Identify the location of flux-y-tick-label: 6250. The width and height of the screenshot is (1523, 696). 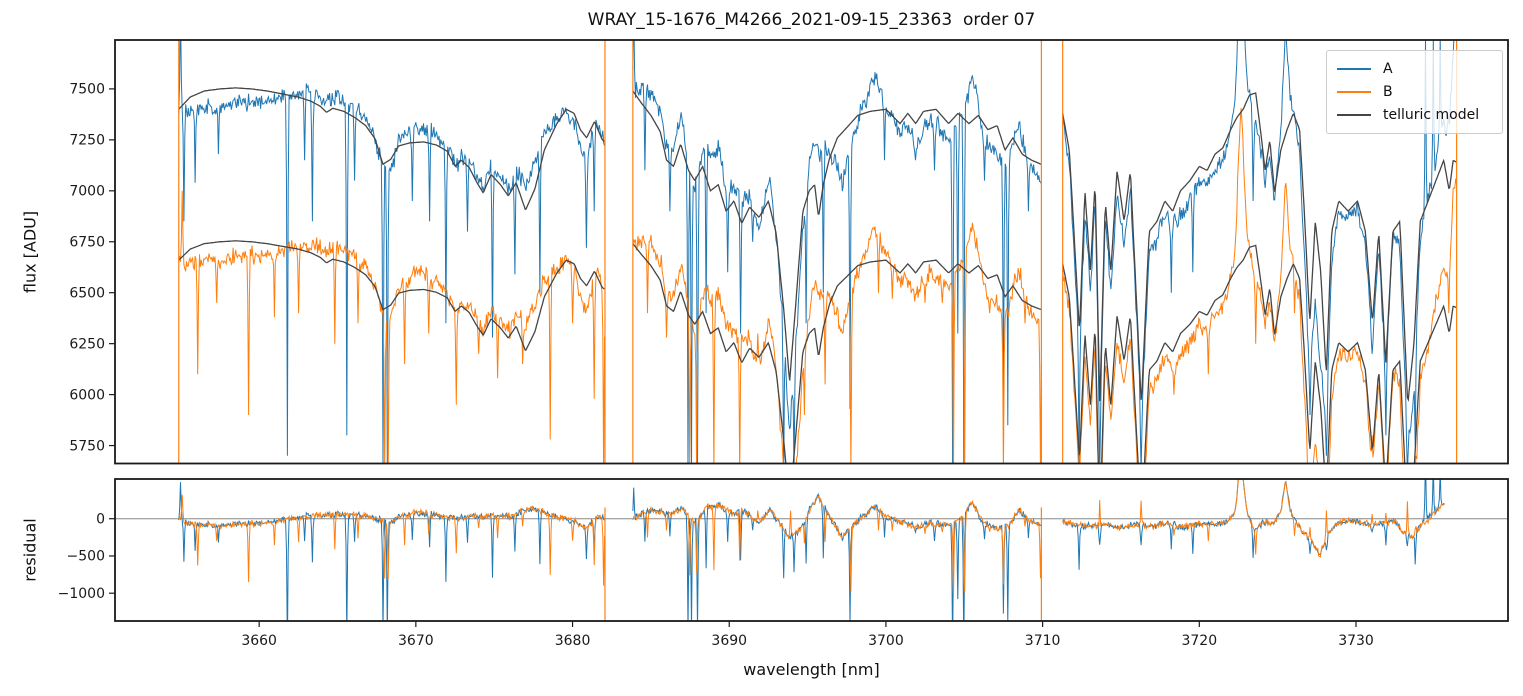
(87, 344).